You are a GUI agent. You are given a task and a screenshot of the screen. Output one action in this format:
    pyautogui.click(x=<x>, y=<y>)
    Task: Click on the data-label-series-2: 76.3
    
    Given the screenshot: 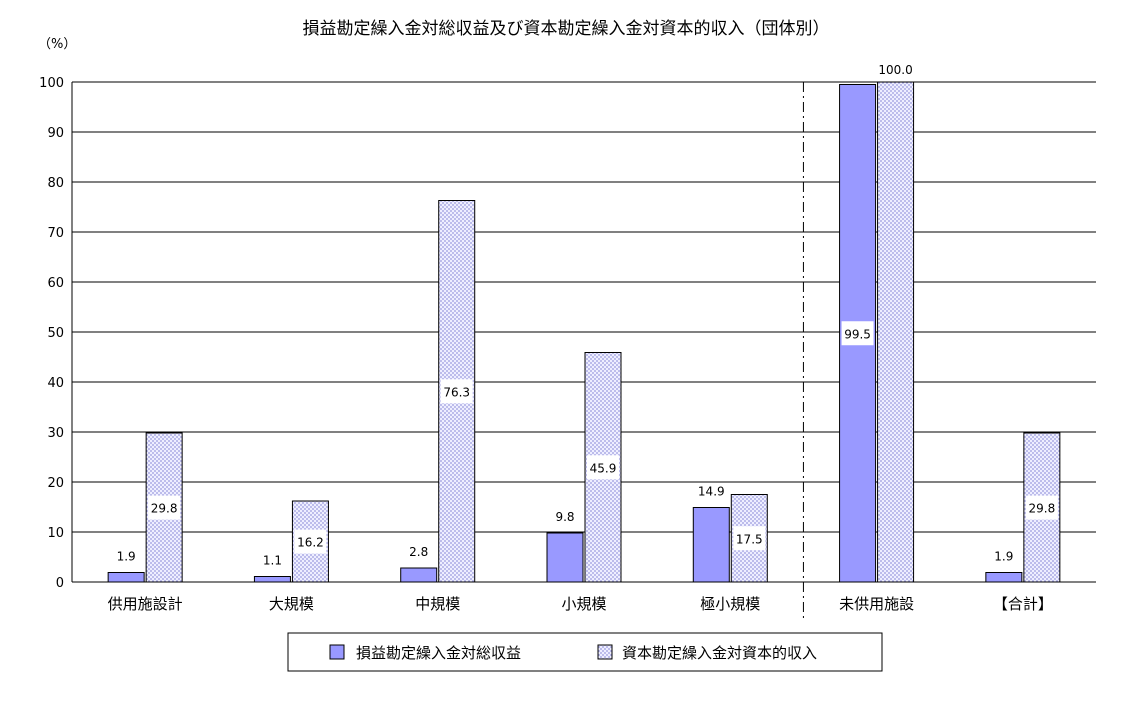 What is the action you would take?
    pyautogui.click(x=456, y=392)
    